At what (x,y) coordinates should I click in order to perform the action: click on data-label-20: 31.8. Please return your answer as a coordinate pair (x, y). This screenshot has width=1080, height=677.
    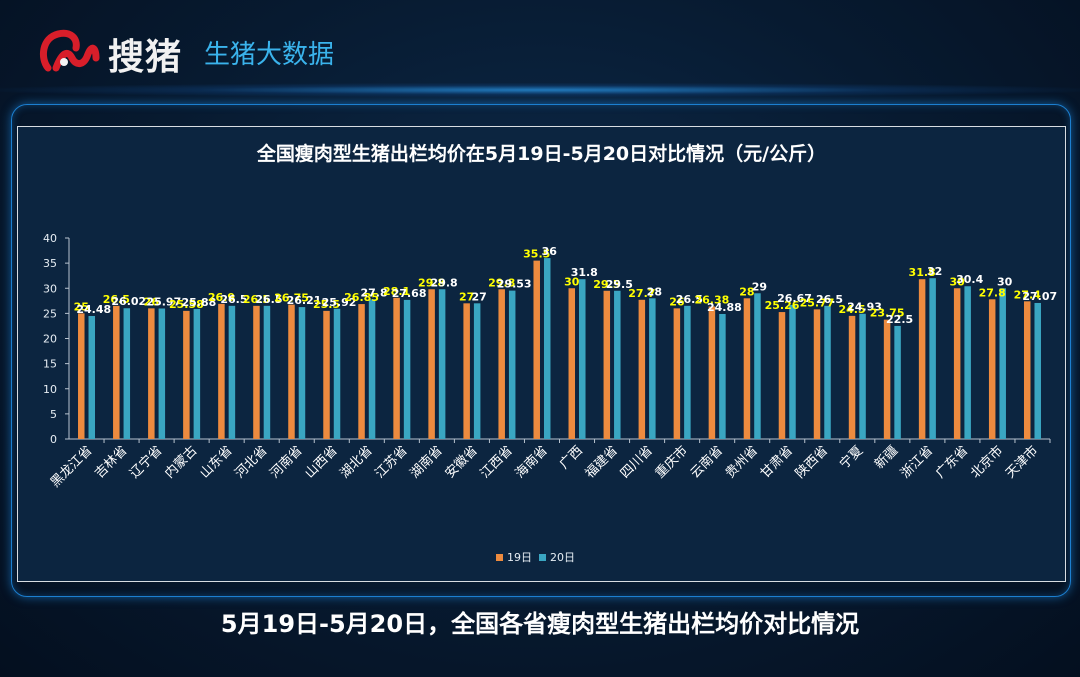
    Looking at the image, I should click on (584, 272).